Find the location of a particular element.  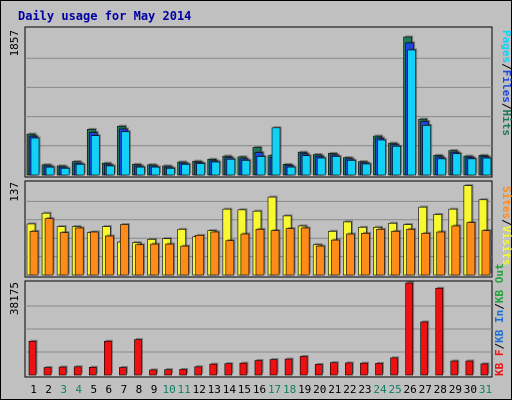

mid-panel-legend: Sites/Visits is located at coordinates (506, 226).